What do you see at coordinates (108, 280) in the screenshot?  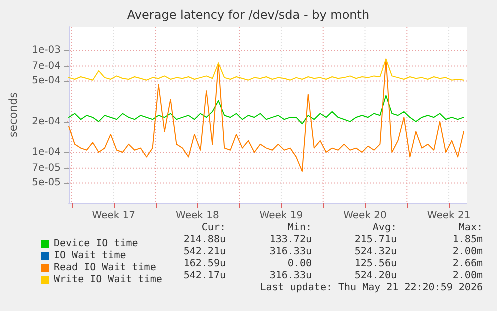 I see `legend-label: Write IO Wait time` at bounding box center [108, 280].